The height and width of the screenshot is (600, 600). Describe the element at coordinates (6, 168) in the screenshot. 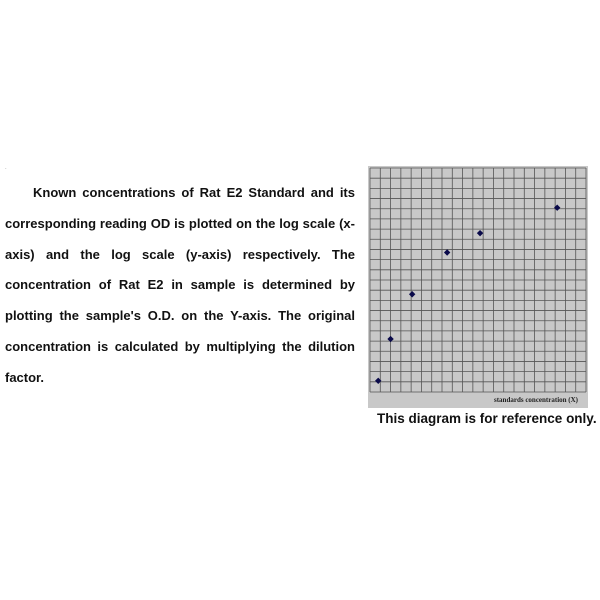

I see `stray-mark: .` at that location.